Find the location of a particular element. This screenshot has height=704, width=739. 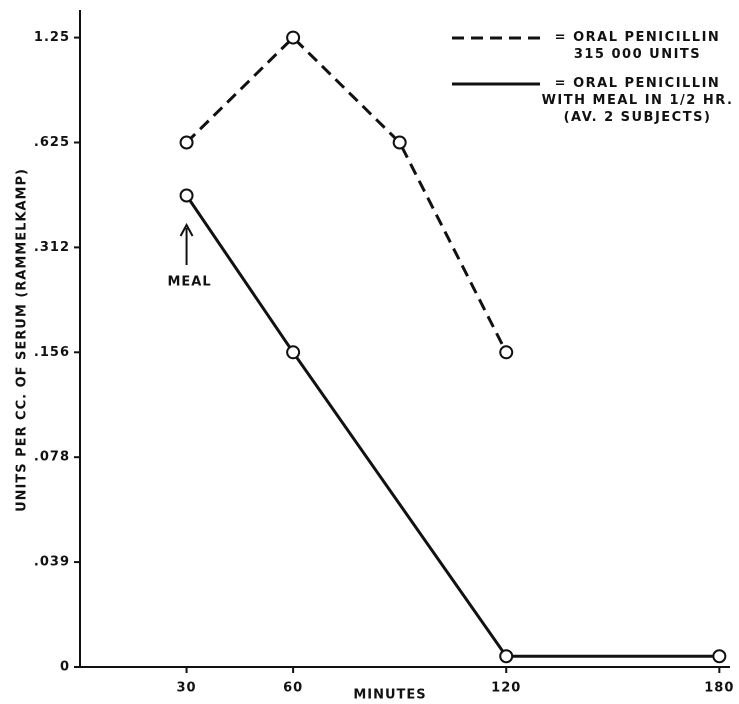

y-tick-label: .078 is located at coordinates (52, 457).